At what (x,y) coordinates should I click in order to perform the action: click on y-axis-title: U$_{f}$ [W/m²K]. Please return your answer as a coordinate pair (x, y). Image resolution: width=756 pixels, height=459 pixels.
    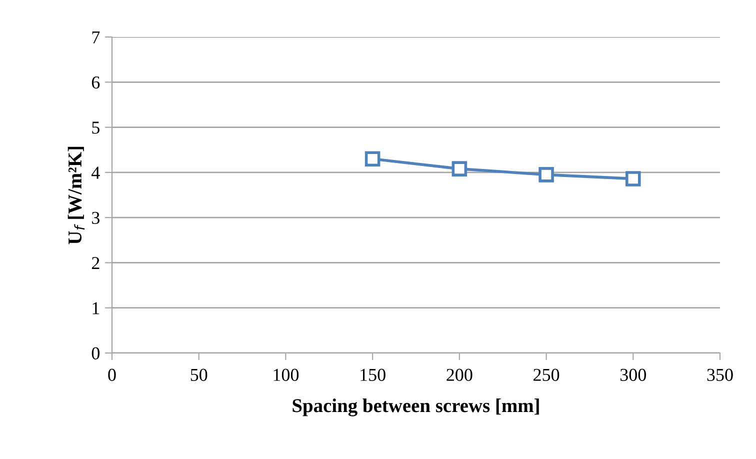
    Looking at the image, I should click on (76, 195).